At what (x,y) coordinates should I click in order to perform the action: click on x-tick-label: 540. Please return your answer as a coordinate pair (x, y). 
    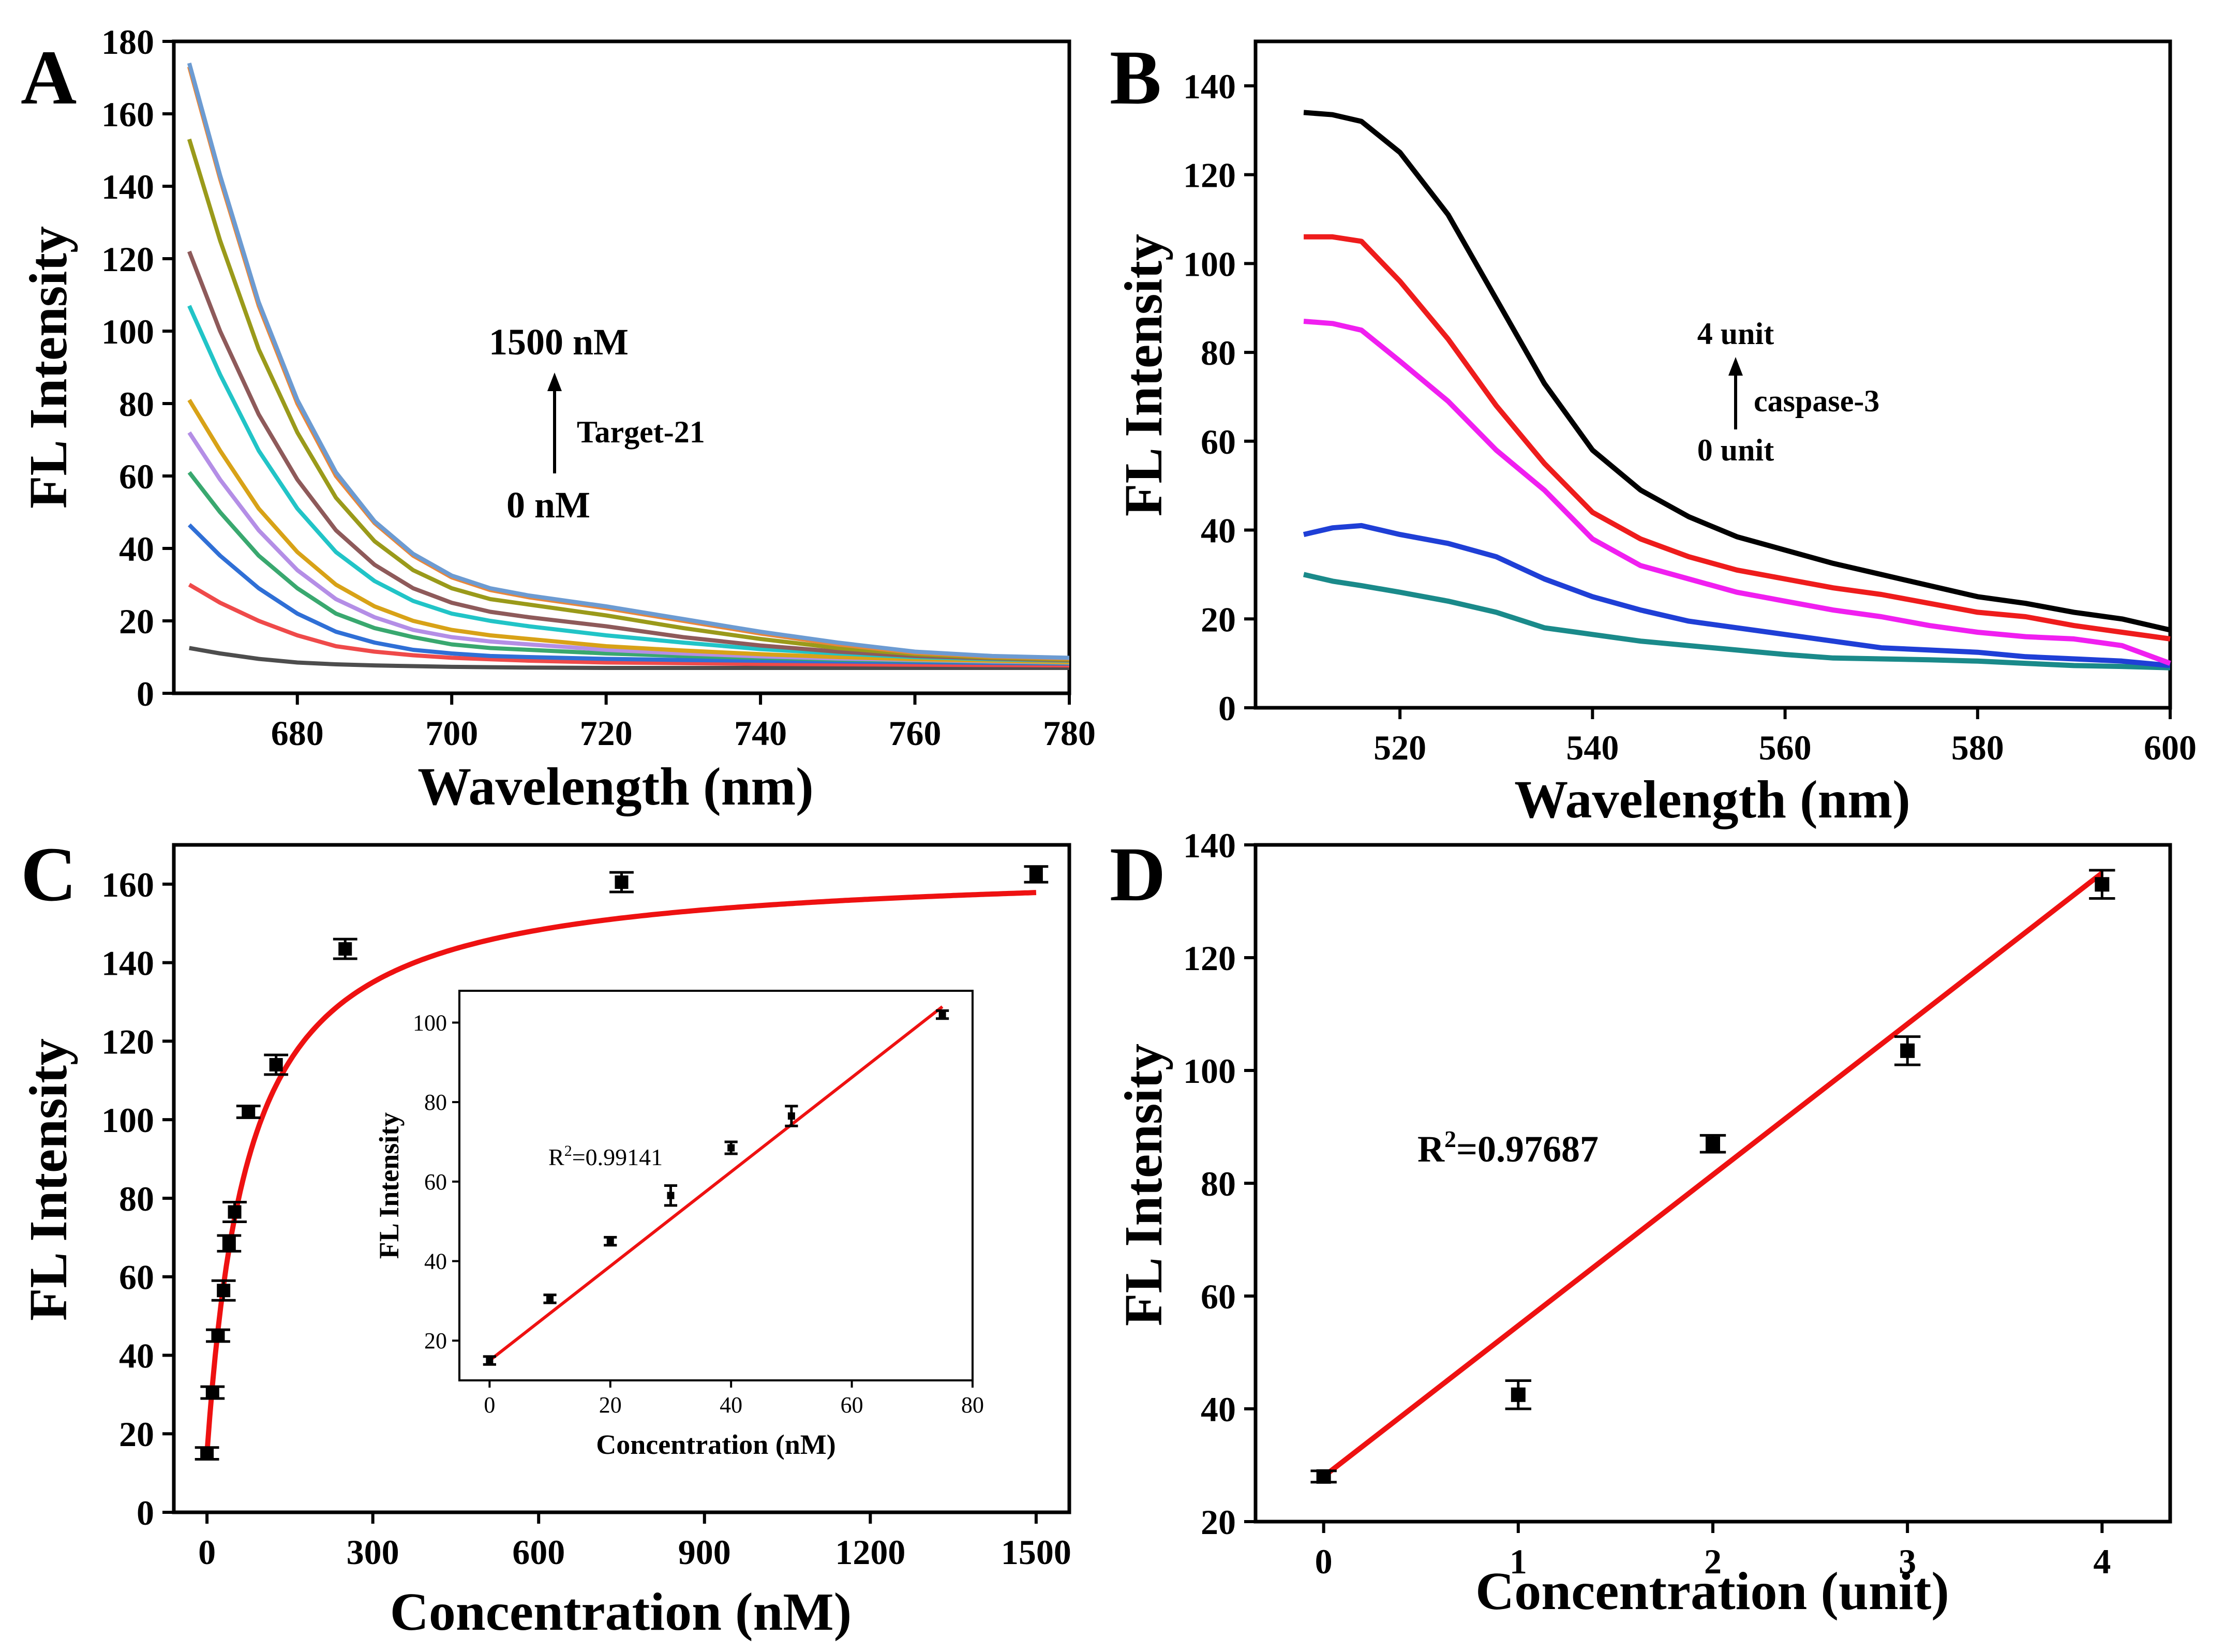
    Looking at the image, I should click on (1592, 748).